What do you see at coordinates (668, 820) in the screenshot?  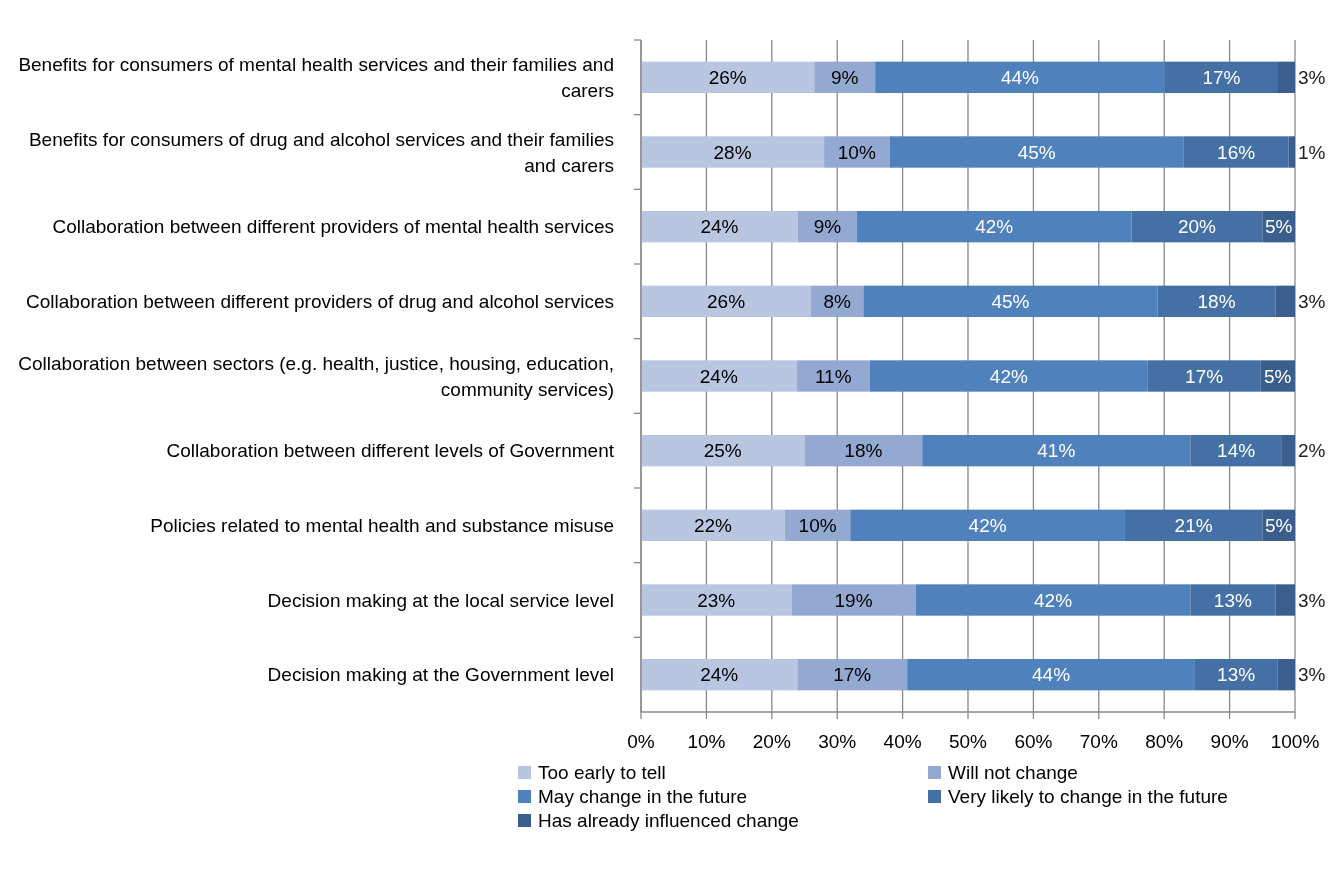 I see `legend-label: Has already influenced change` at bounding box center [668, 820].